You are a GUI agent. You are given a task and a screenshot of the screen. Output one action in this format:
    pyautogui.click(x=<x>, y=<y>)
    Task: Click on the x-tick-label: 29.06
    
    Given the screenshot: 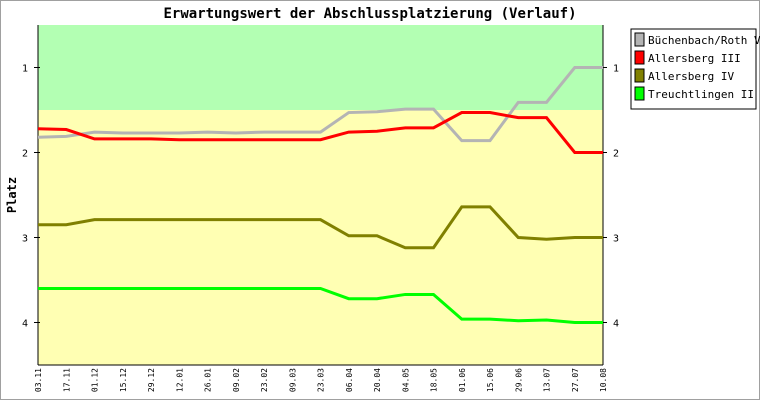 What is the action you would take?
    pyautogui.click(x=518, y=380)
    